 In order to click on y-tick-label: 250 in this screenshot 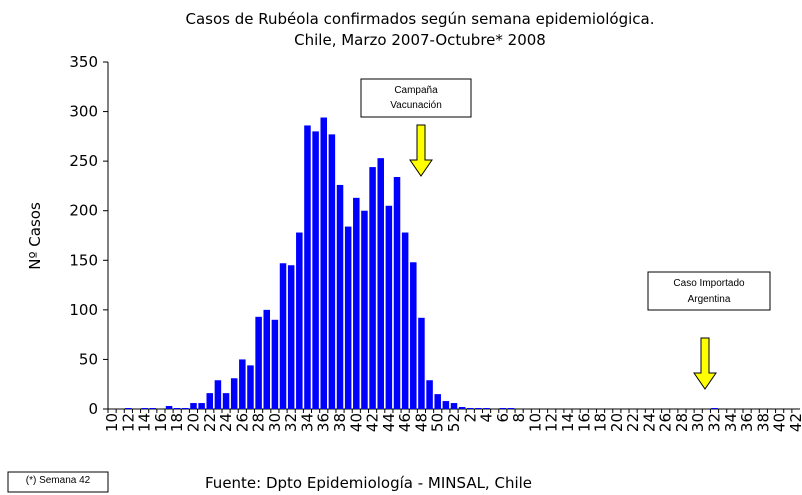, I will do `click(83, 161)`.